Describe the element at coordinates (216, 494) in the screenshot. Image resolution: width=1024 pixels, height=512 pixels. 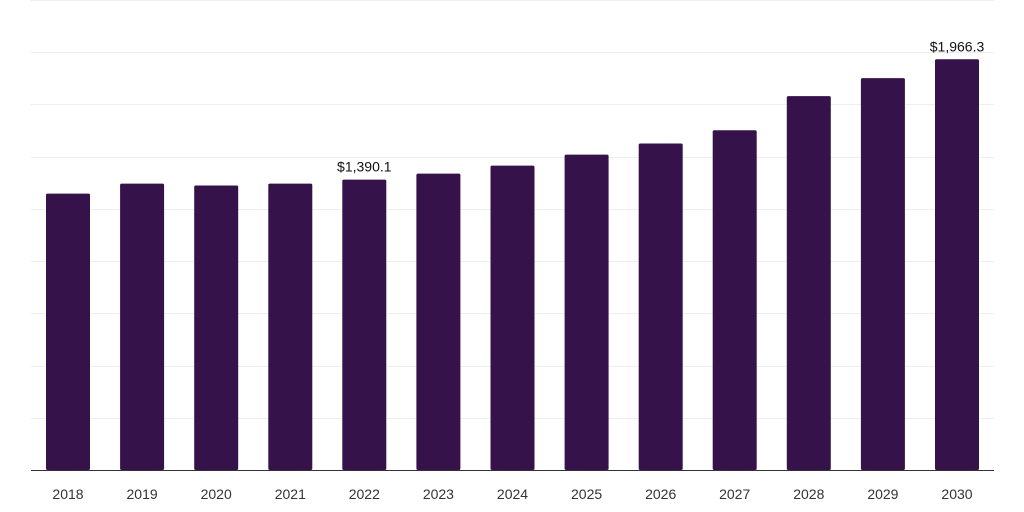
I see `x-tick-label: 2020` at that location.